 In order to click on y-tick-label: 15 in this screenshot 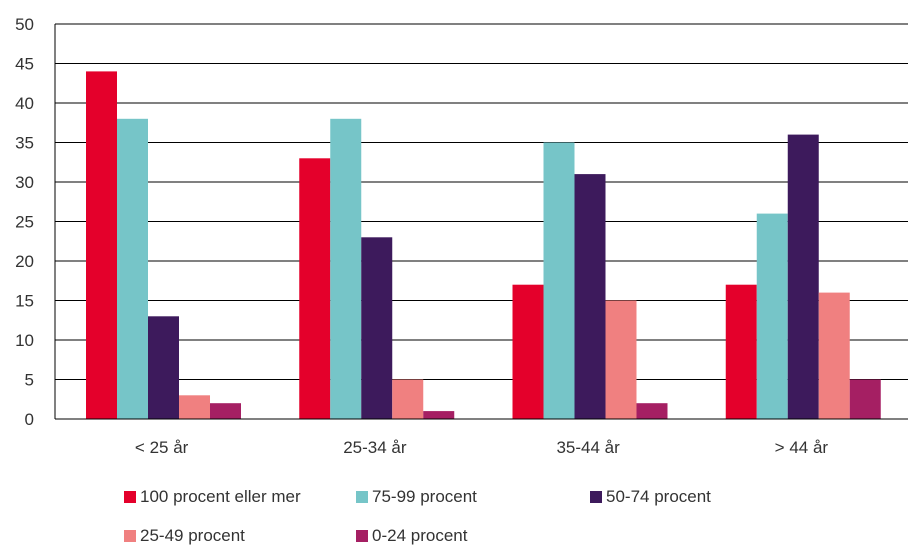, I will do `click(24, 301)`.